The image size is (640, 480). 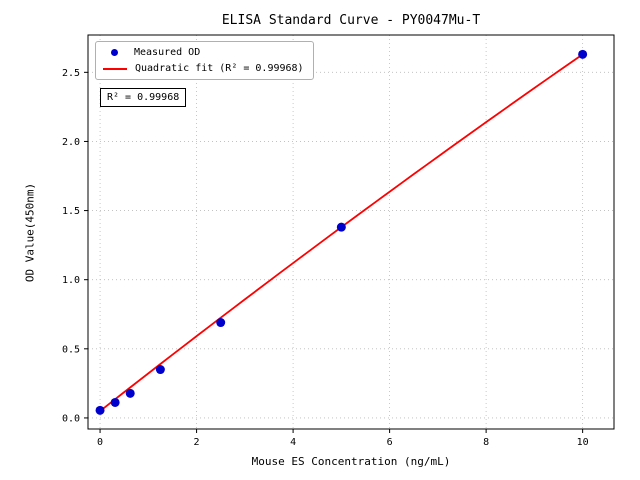 I want to click on x-axis-label: Mouse ES Concentration (ng/mL), so click(x=351, y=461).